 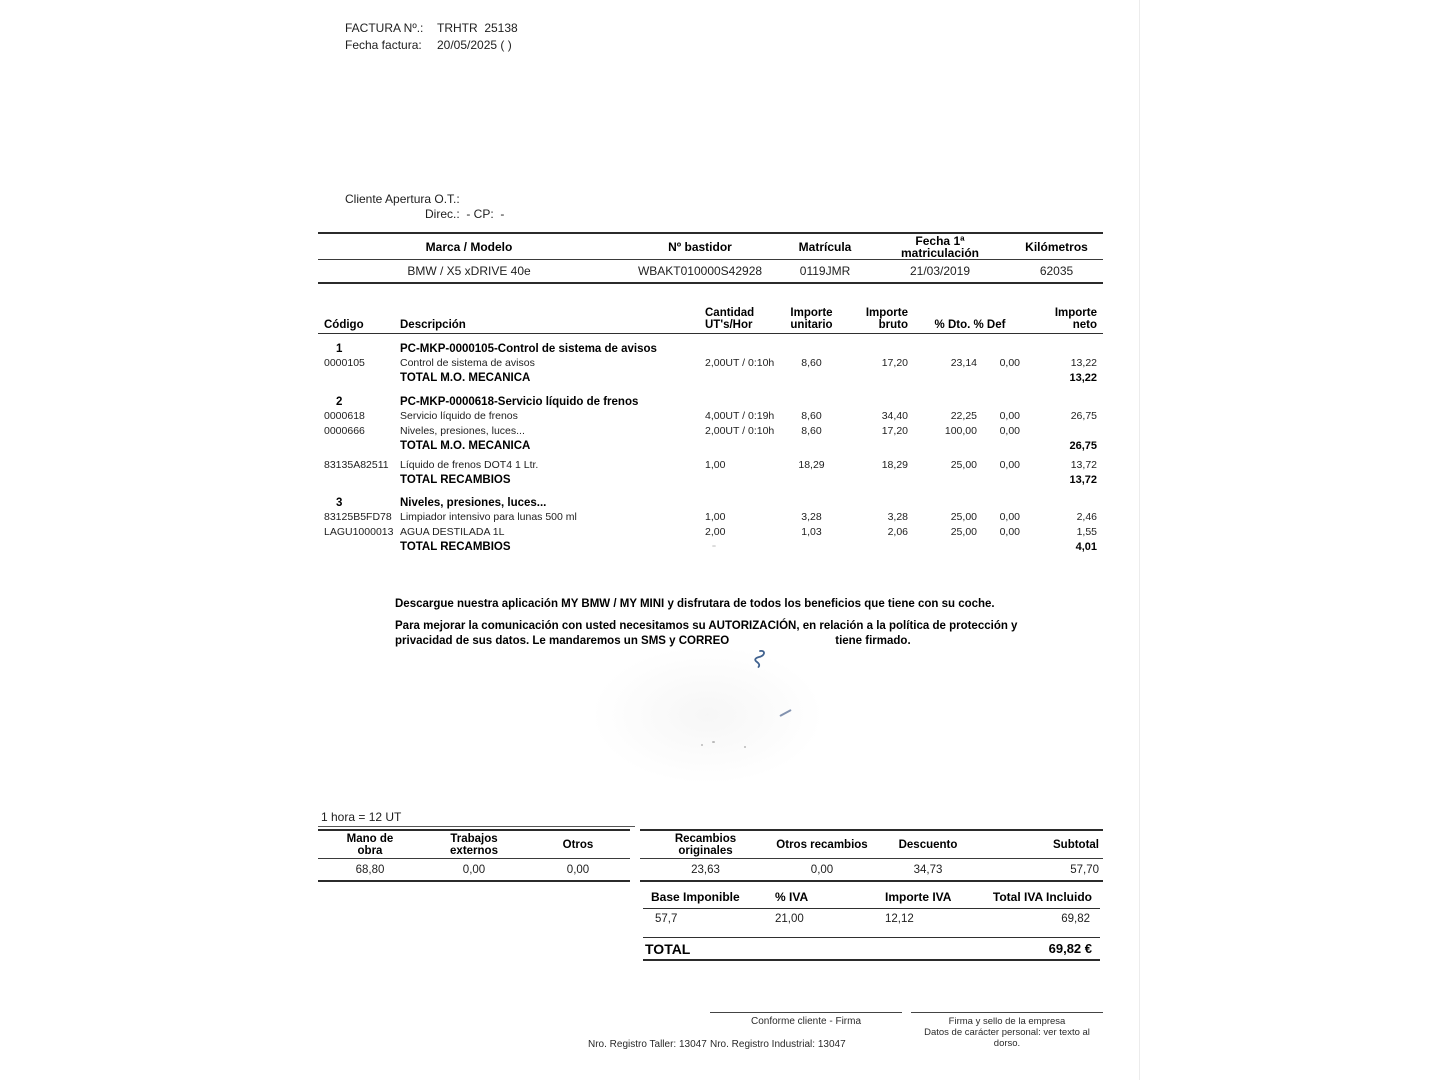 What do you see at coordinates (970, 324) in the screenshot?
I see `header-discount-def: % Dto. % Def` at bounding box center [970, 324].